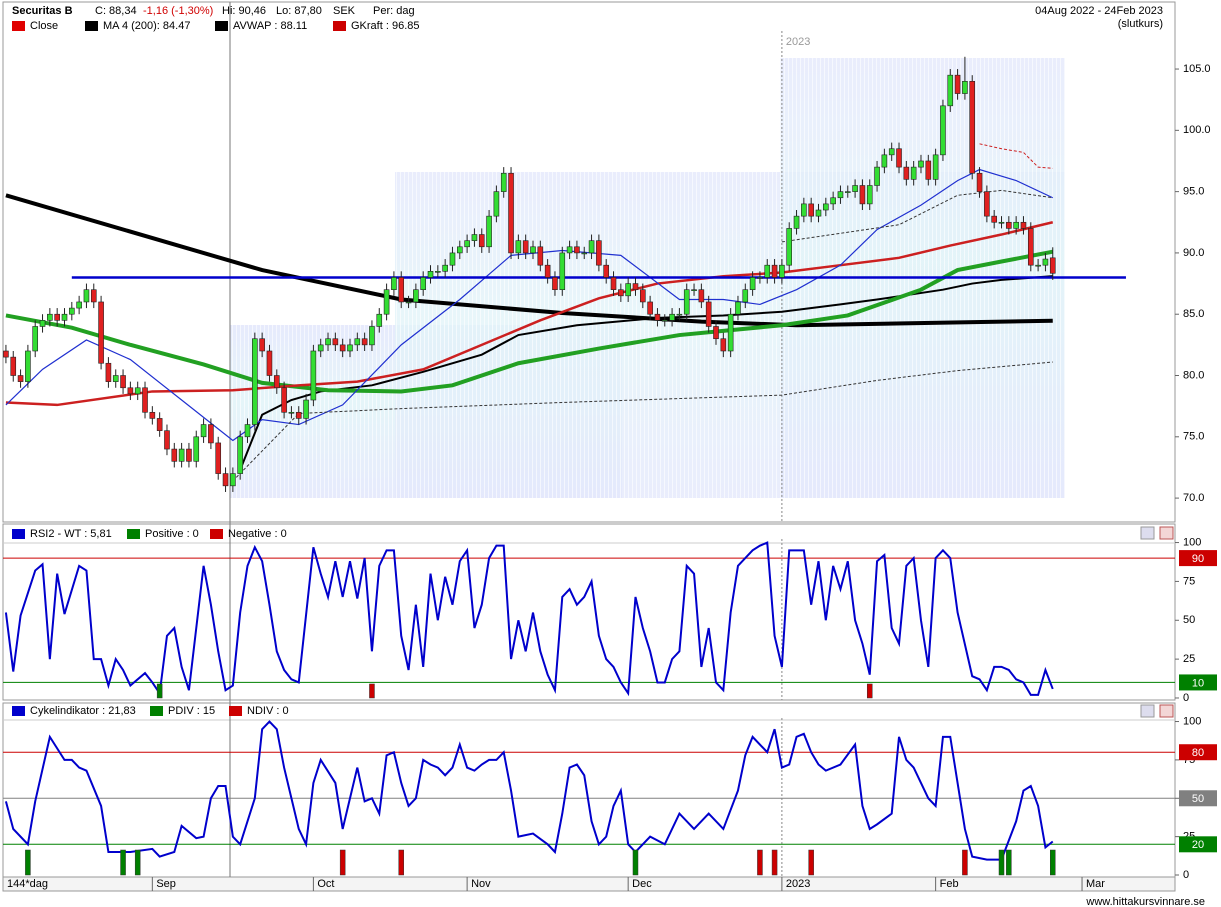  Describe the element at coordinates (146, 26) in the screenshot. I see `legend-label: MA 4 (200): 84.47` at that location.